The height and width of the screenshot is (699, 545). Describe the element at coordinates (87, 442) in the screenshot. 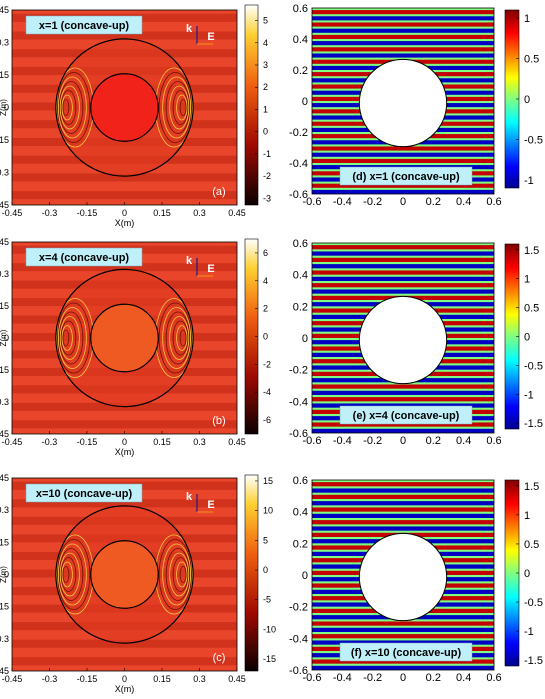

I see `x-tick-label: -0.15` at that location.